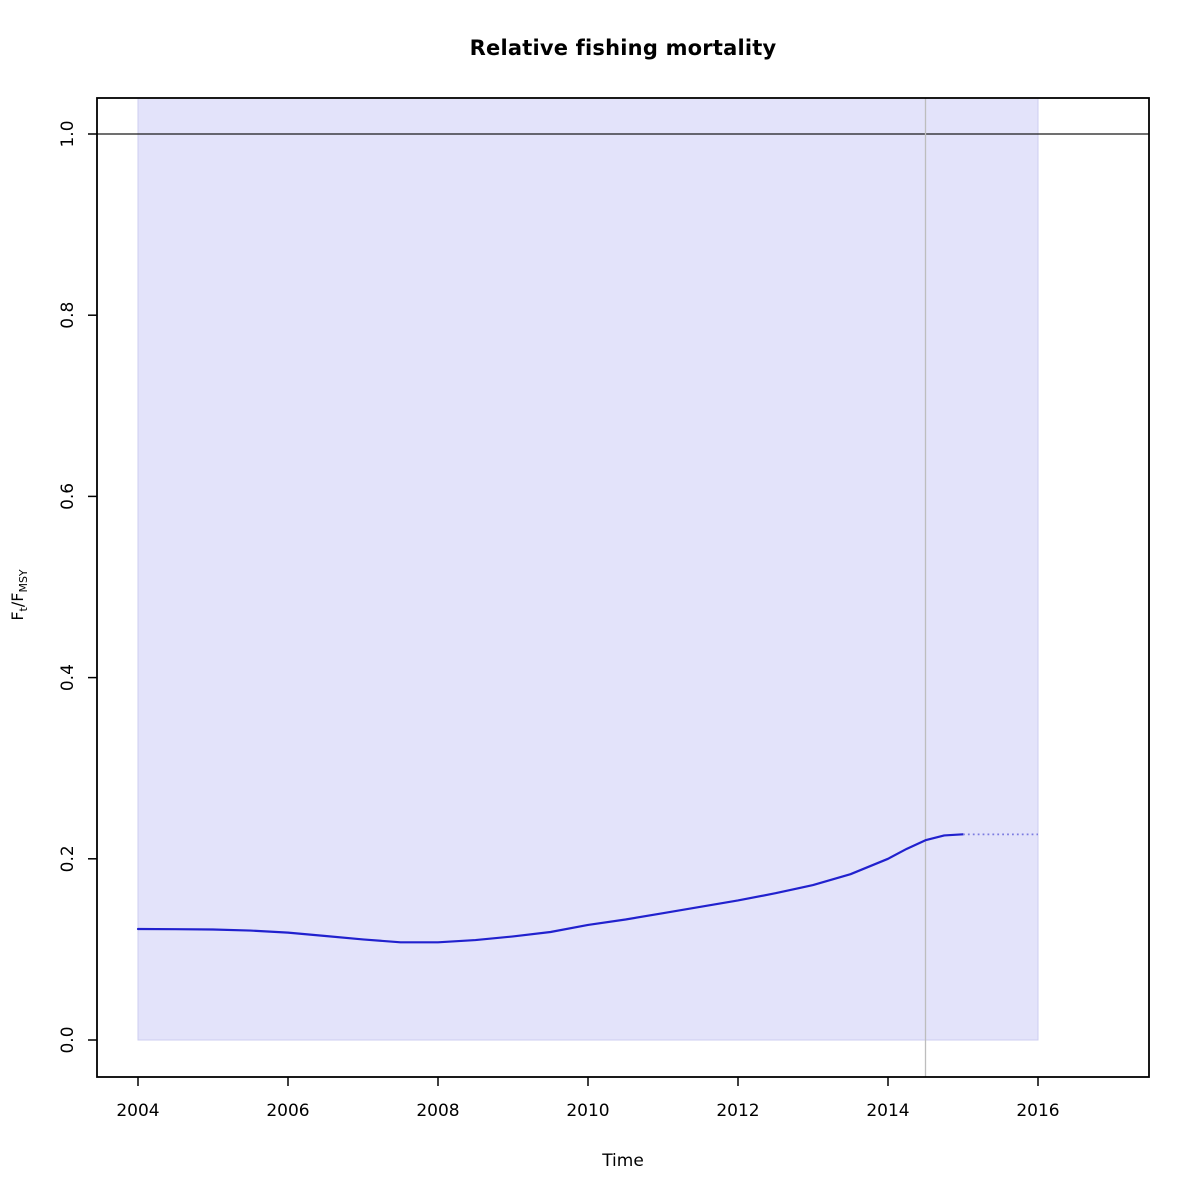 This screenshot has height=1200, width=1200. I want to click on y-axis-title-slash: /, so click(17, 604).